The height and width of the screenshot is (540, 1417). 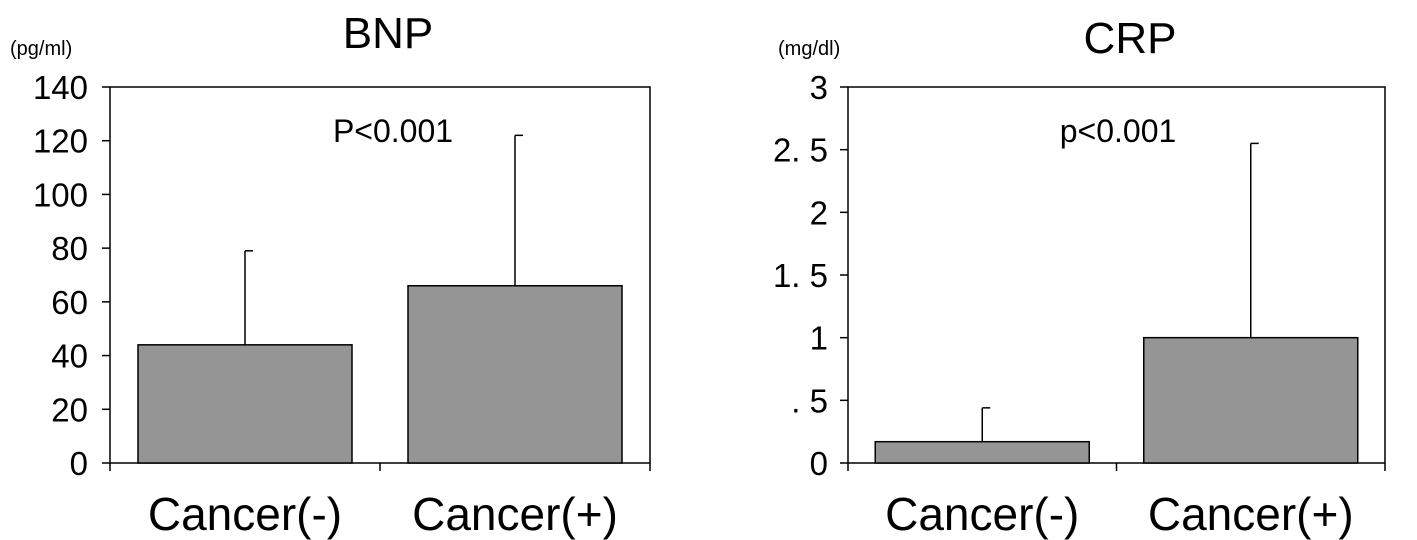 What do you see at coordinates (819, 87) in the screenshot?
I see `y-tick-label: 3` at bounding box center [819, 87].